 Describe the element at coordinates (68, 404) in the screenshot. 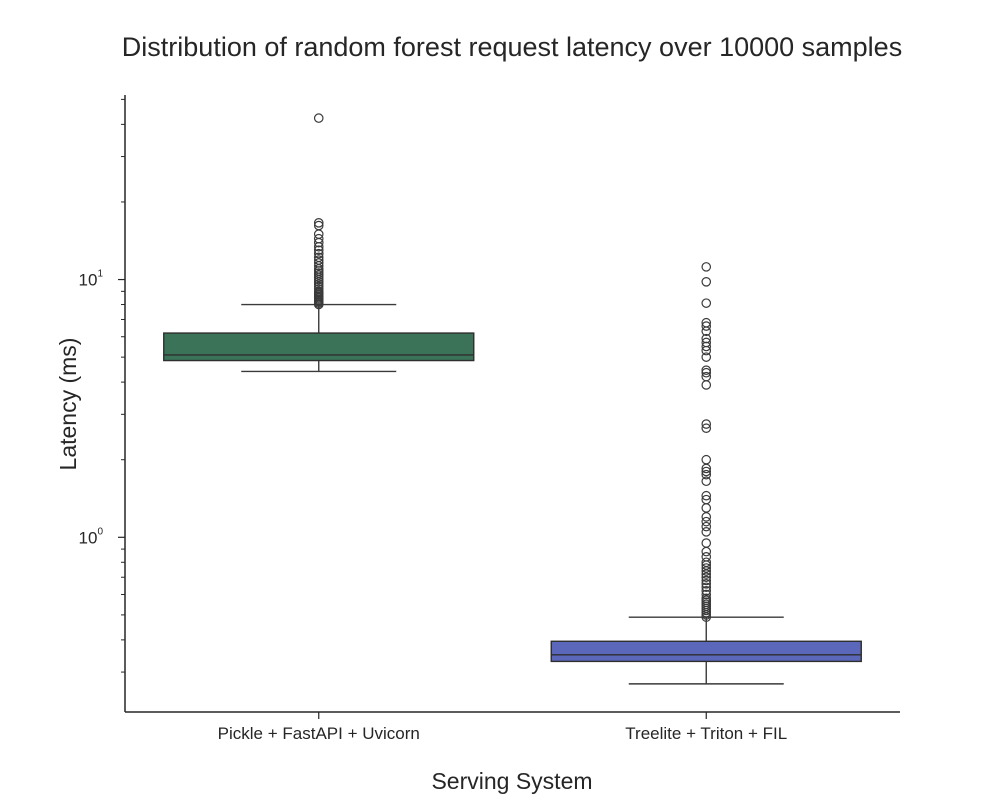

I see `y-axis-label: Latency (ms)` at that location.